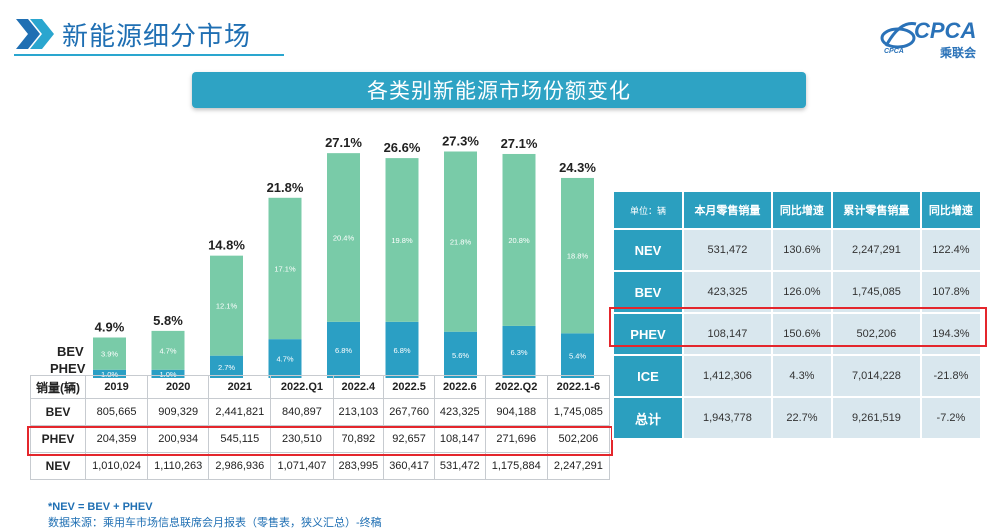  Describe the element at coordinates (519, 143) in the screenshot. I see `label-total: 27.1%` at that location.